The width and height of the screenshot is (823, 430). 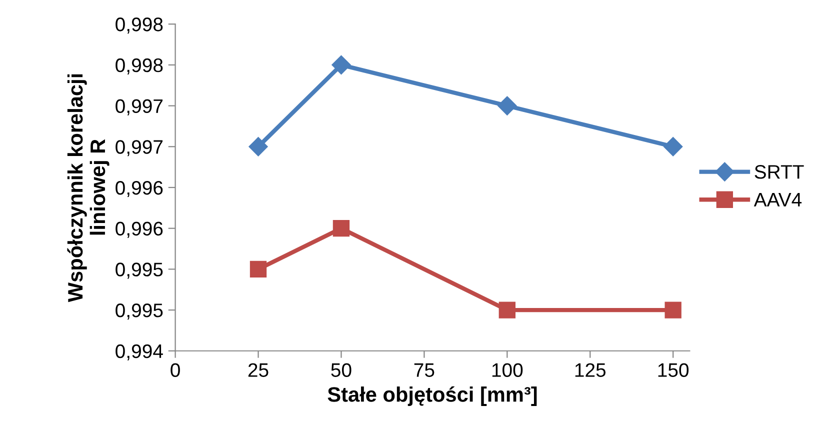 I want to click on x-tick-label: 100, so click(x=507, y=370).